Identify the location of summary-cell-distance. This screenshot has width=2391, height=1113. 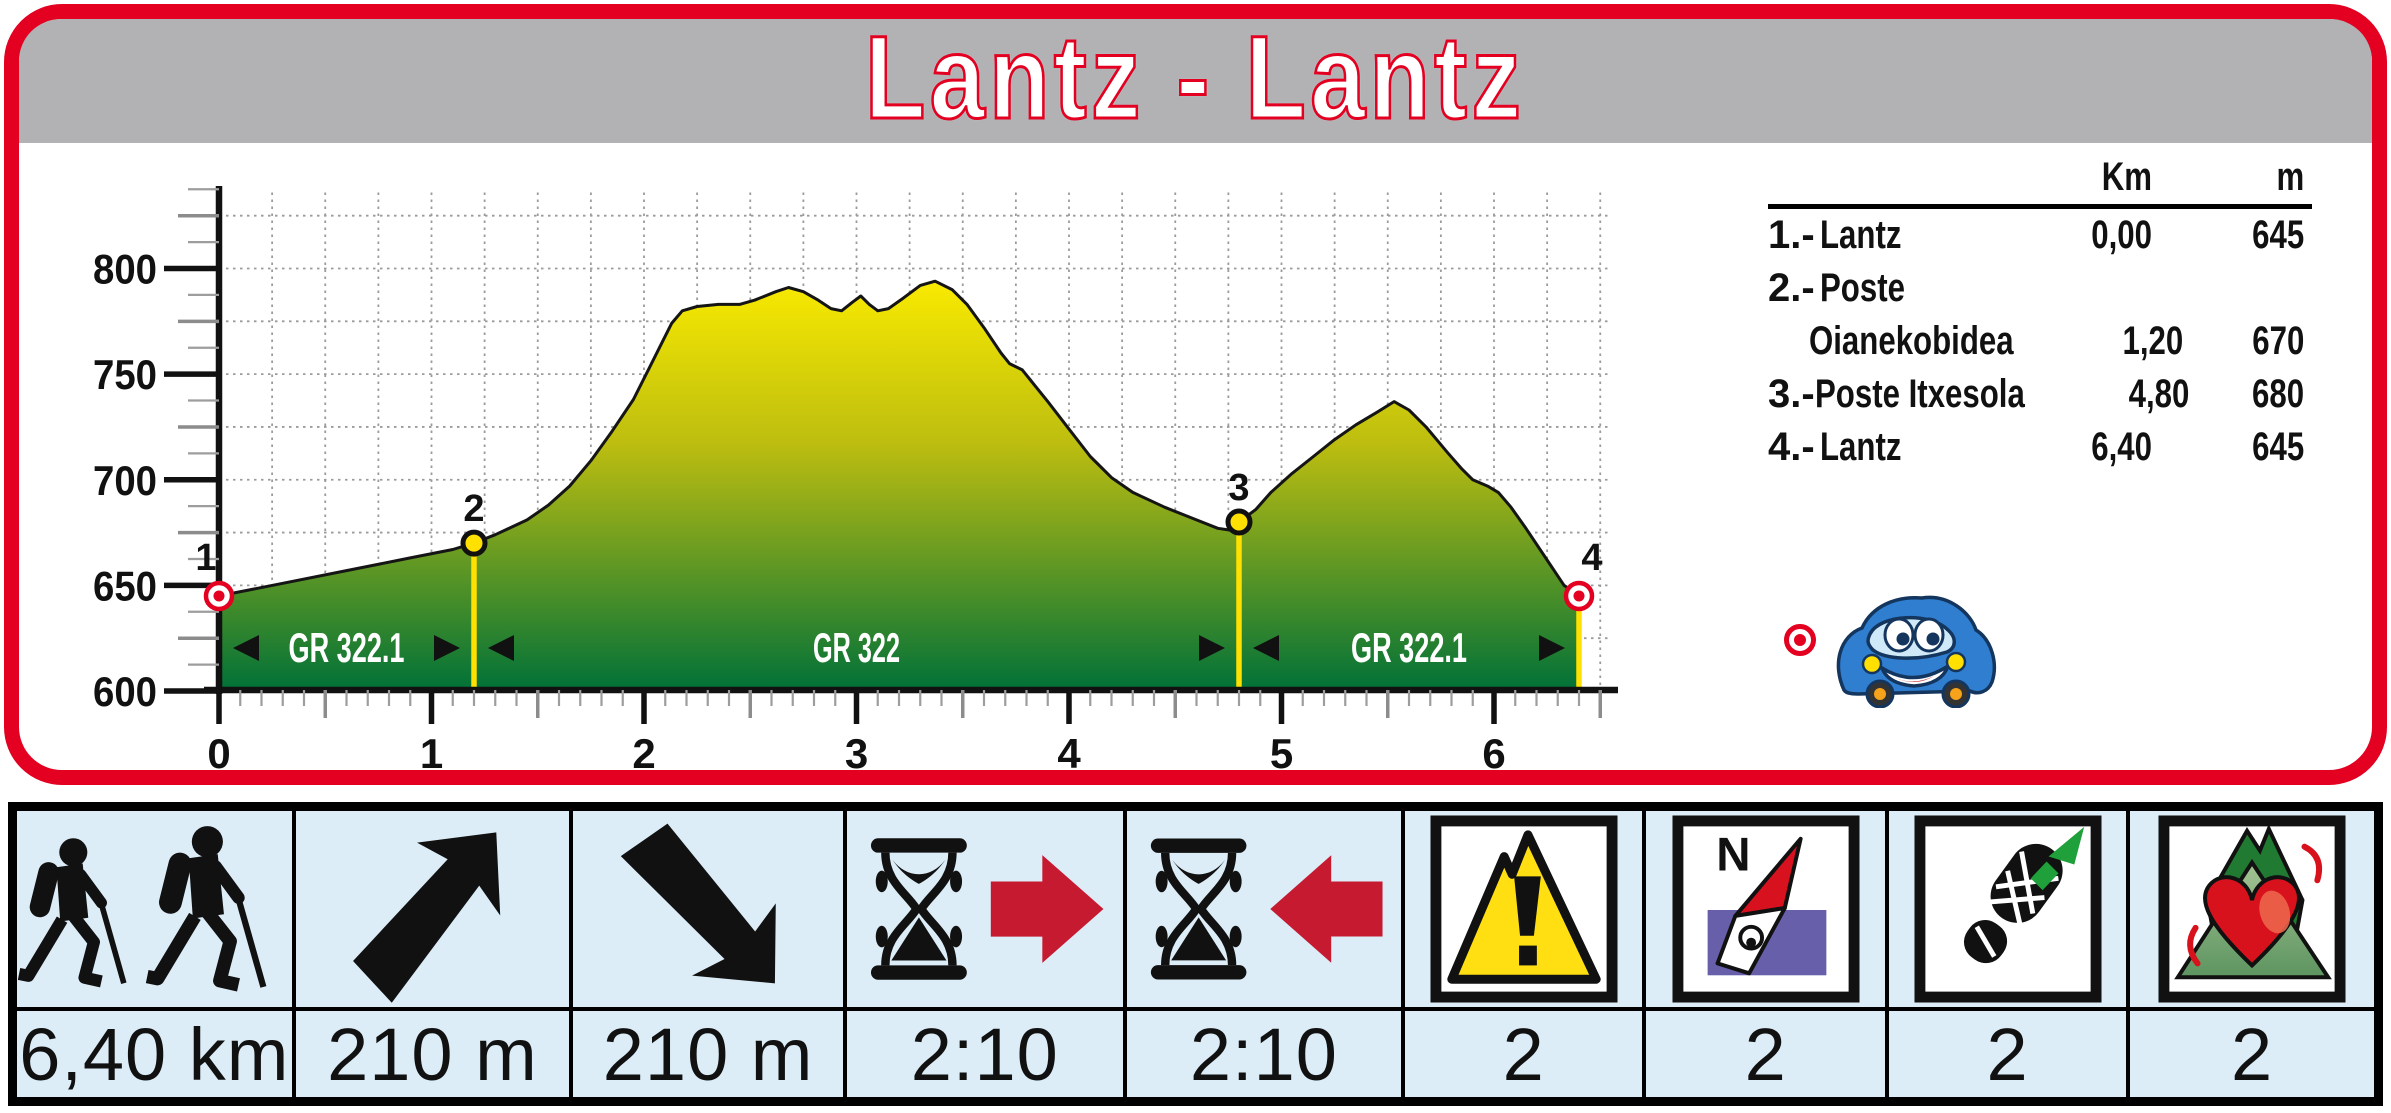
(156, 911).